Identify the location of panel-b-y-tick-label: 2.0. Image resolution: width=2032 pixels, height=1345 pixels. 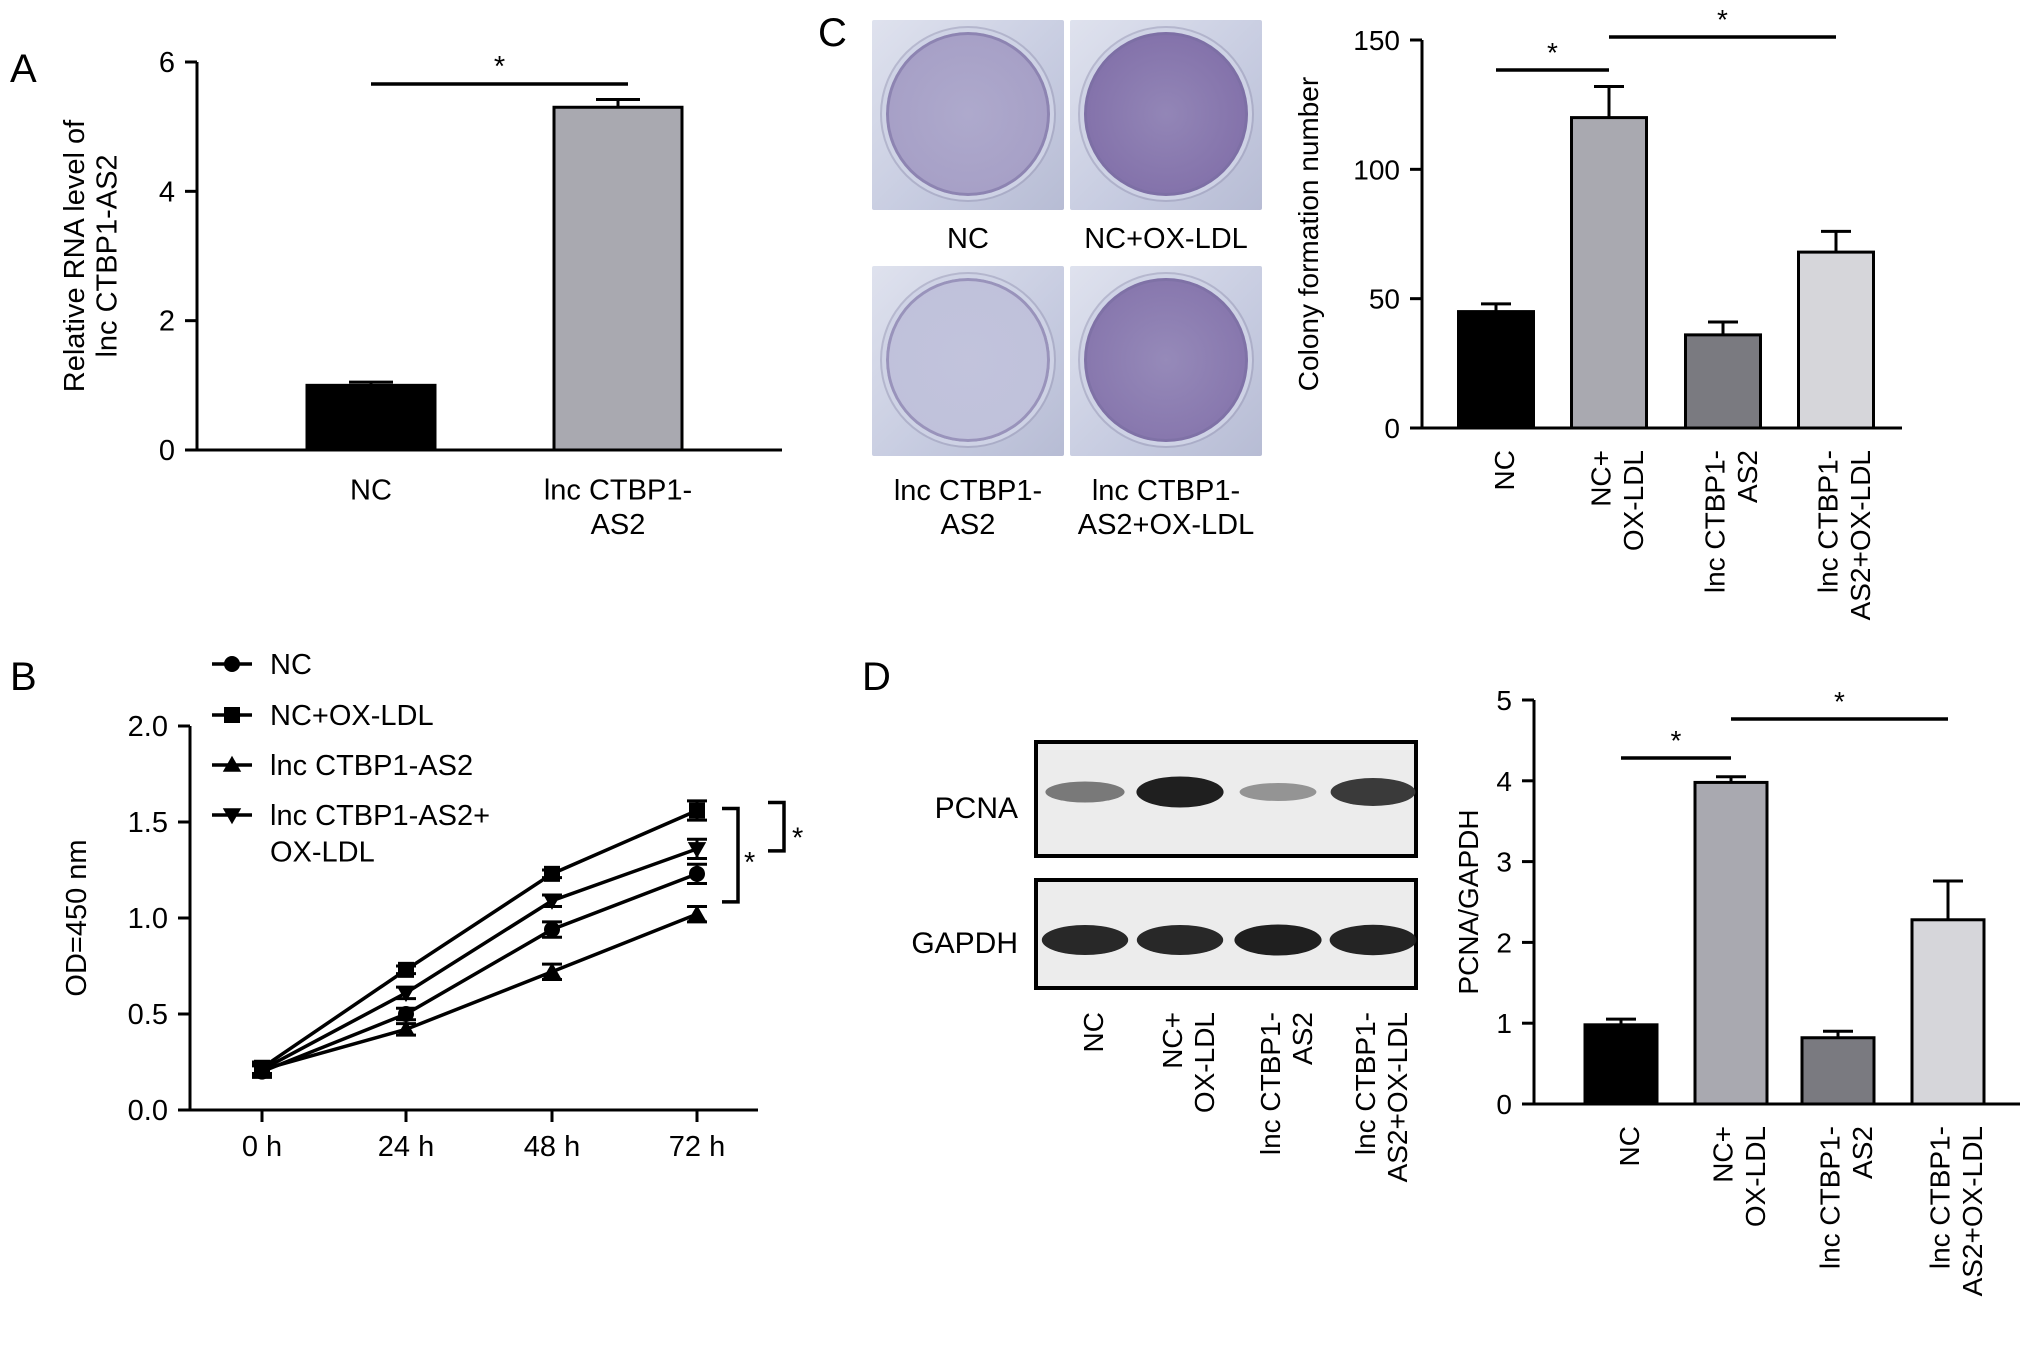
(148, 727).